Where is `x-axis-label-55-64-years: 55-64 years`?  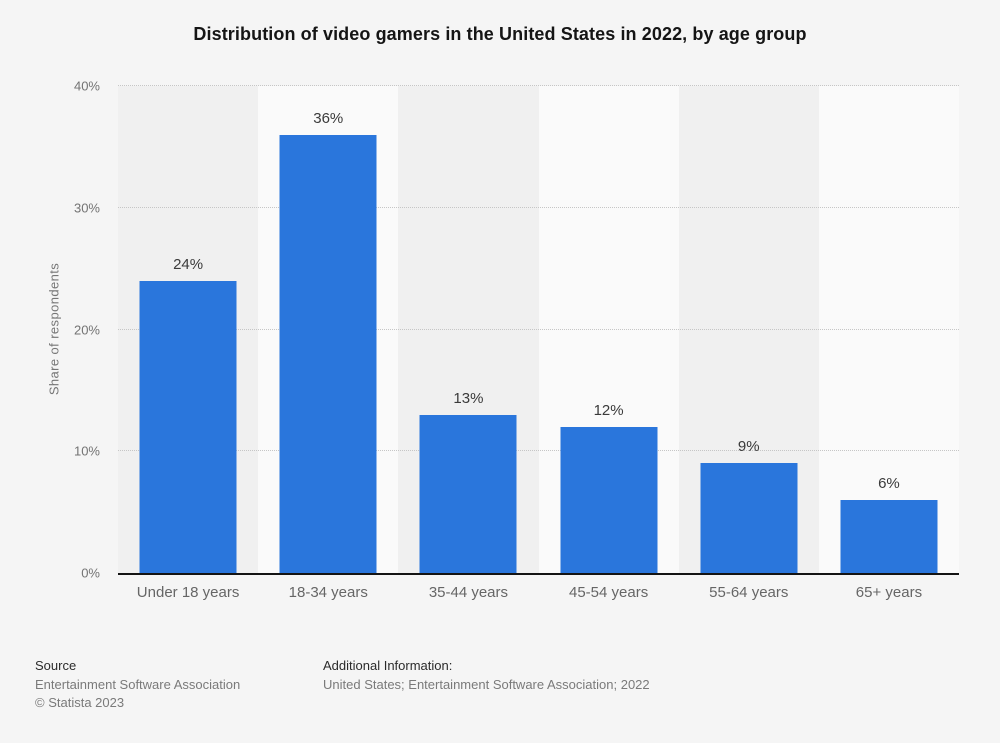 x-axis-label-55-64-years: 55-64 years is located at coordinates (749, 592).